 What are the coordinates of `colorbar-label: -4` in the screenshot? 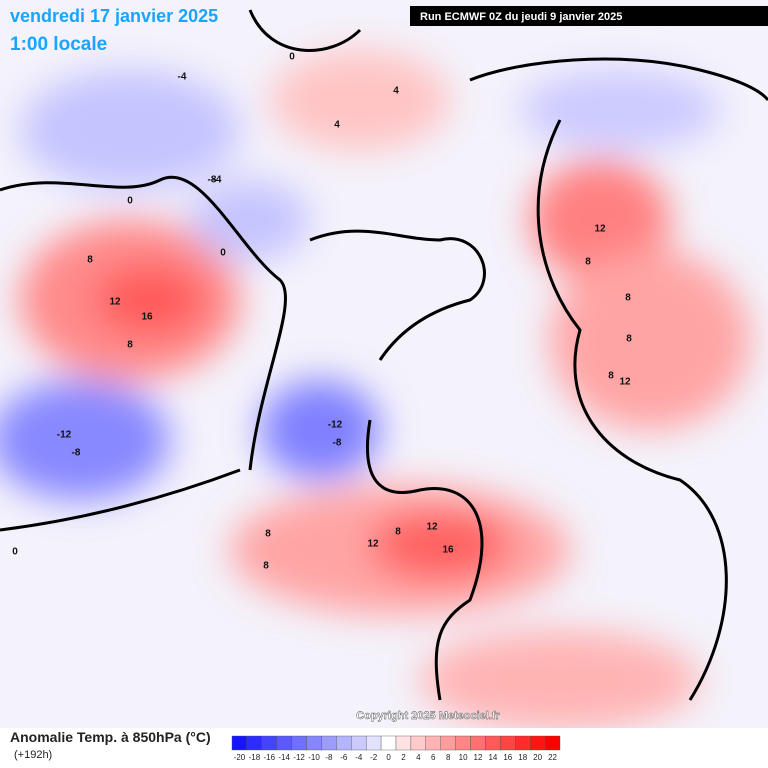 It's located at (359, 757).